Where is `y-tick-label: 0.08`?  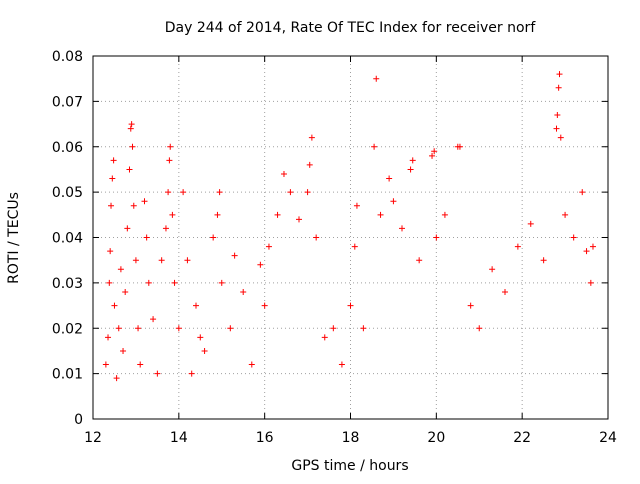 y-tick-label: 0.08 is located at coordinates (67, 57).